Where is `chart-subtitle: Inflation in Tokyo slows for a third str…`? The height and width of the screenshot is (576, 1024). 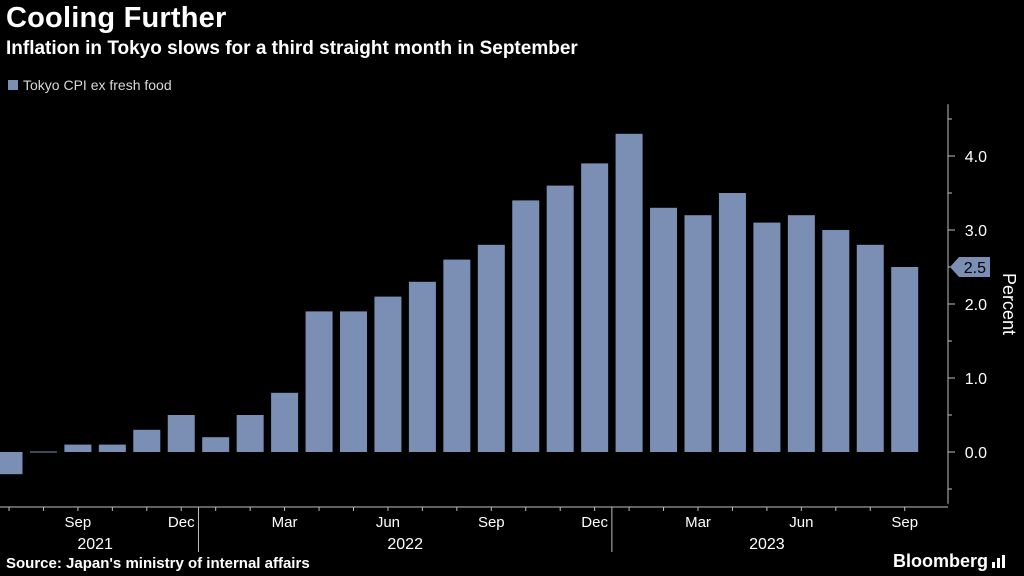
chart-subtitle: Inflation in Tokyo slows for a third str… is located at coordinates (292, 48).